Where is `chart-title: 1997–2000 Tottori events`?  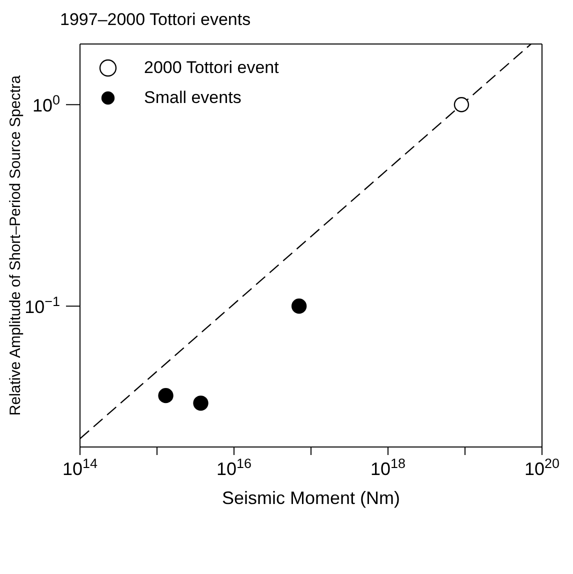
chart-title: 1997–2000 Tottori events is located at coordinates (155, 20).